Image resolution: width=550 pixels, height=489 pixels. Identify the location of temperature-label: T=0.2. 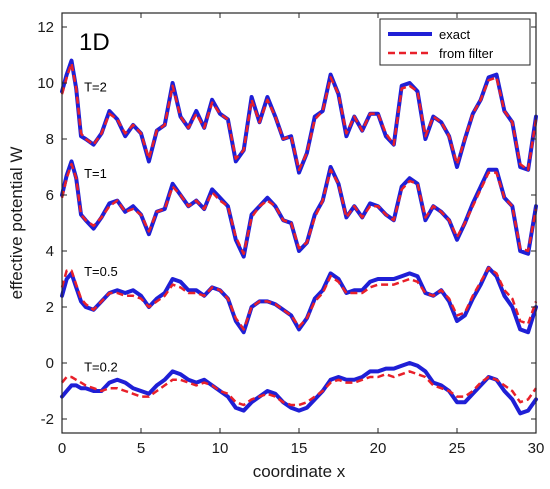
(101, 366).